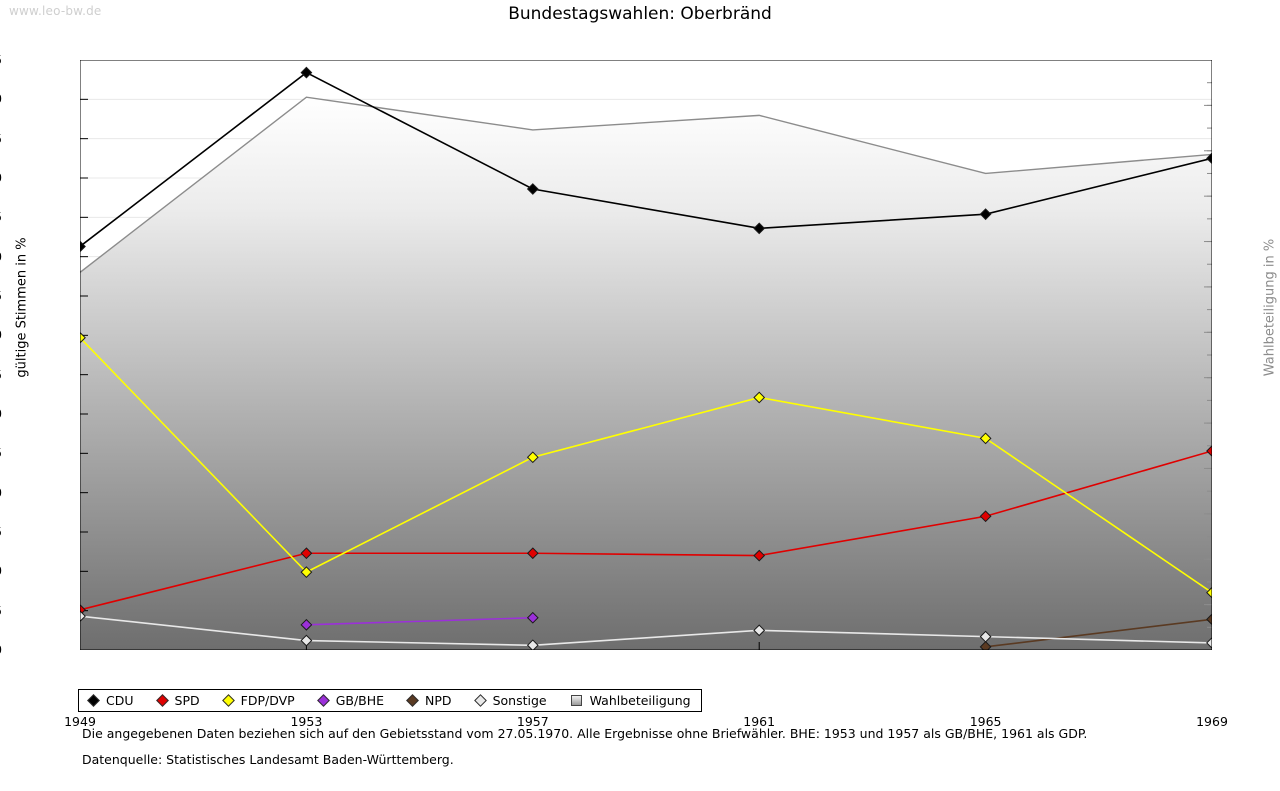 This screenshot has width=1280, height=791. Describe the element at coordinates (1, 571) in the screenshot. I see `left-tick-10: 10` at that location.